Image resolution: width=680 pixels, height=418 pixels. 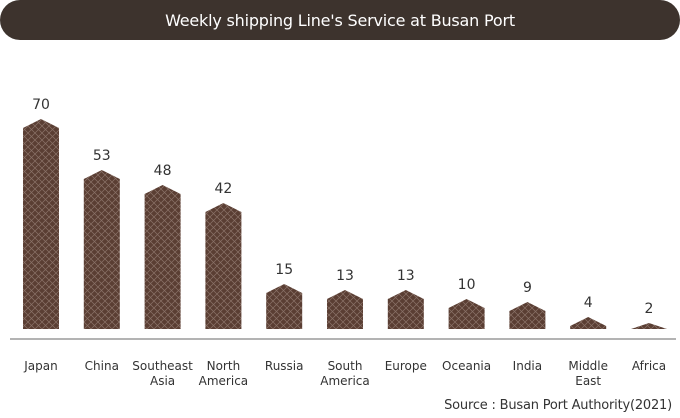 I want to click on category-label: China, so click(x=102, y=366).